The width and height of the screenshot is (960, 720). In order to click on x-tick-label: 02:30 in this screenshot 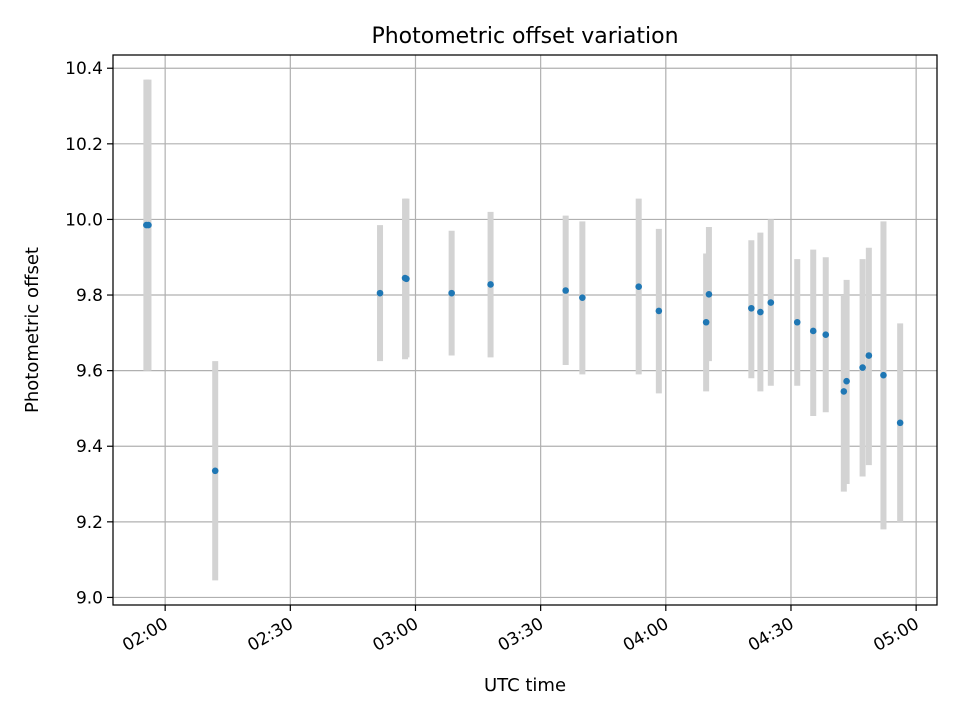, I will do `click(270, 635)`.